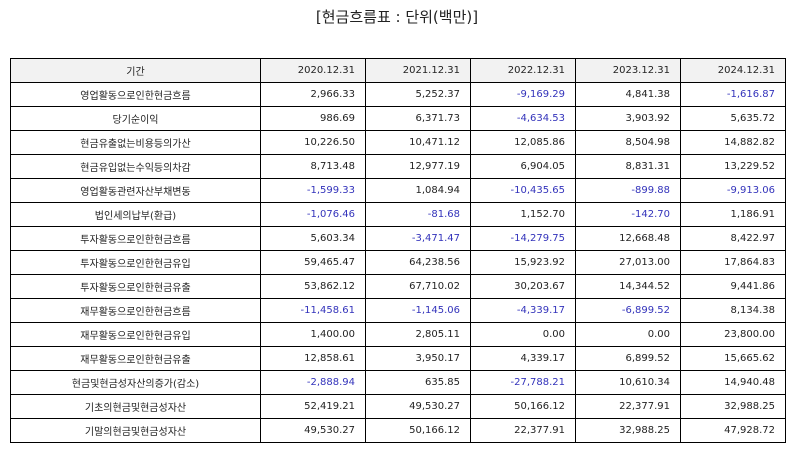 The width and height of the screenshot is (794, 452). What do you see at coordinates (418, 142) in the screenshot?
I see `value-cell: 10,471.12` at bounding box center [418, 142].